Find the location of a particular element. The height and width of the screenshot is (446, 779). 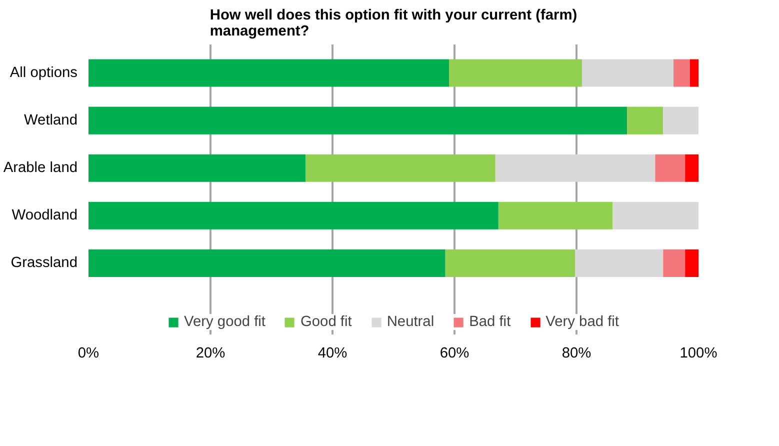

x-tick-label: 100% is located at coordinates (699, 354).